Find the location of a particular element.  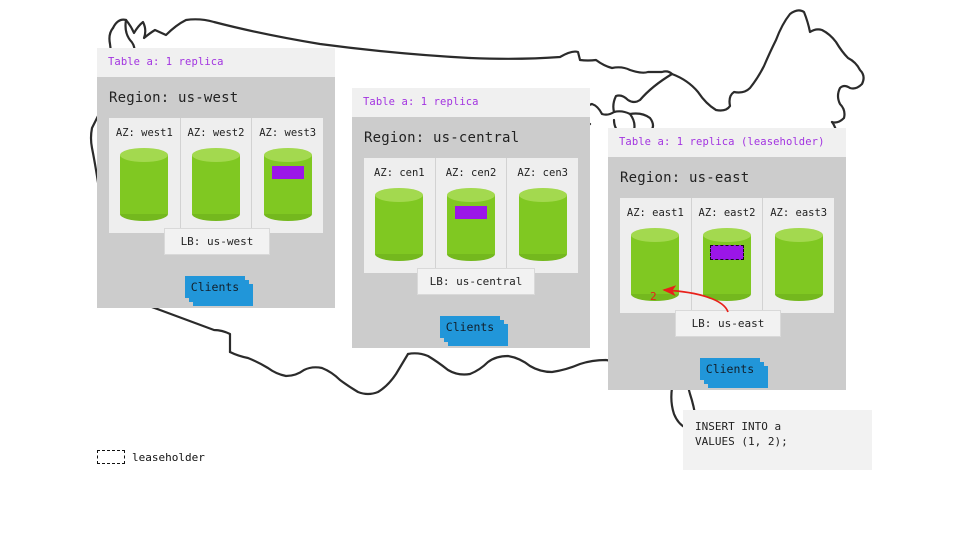

lb-label: LB: us-central is located at coordinates (476, 281).